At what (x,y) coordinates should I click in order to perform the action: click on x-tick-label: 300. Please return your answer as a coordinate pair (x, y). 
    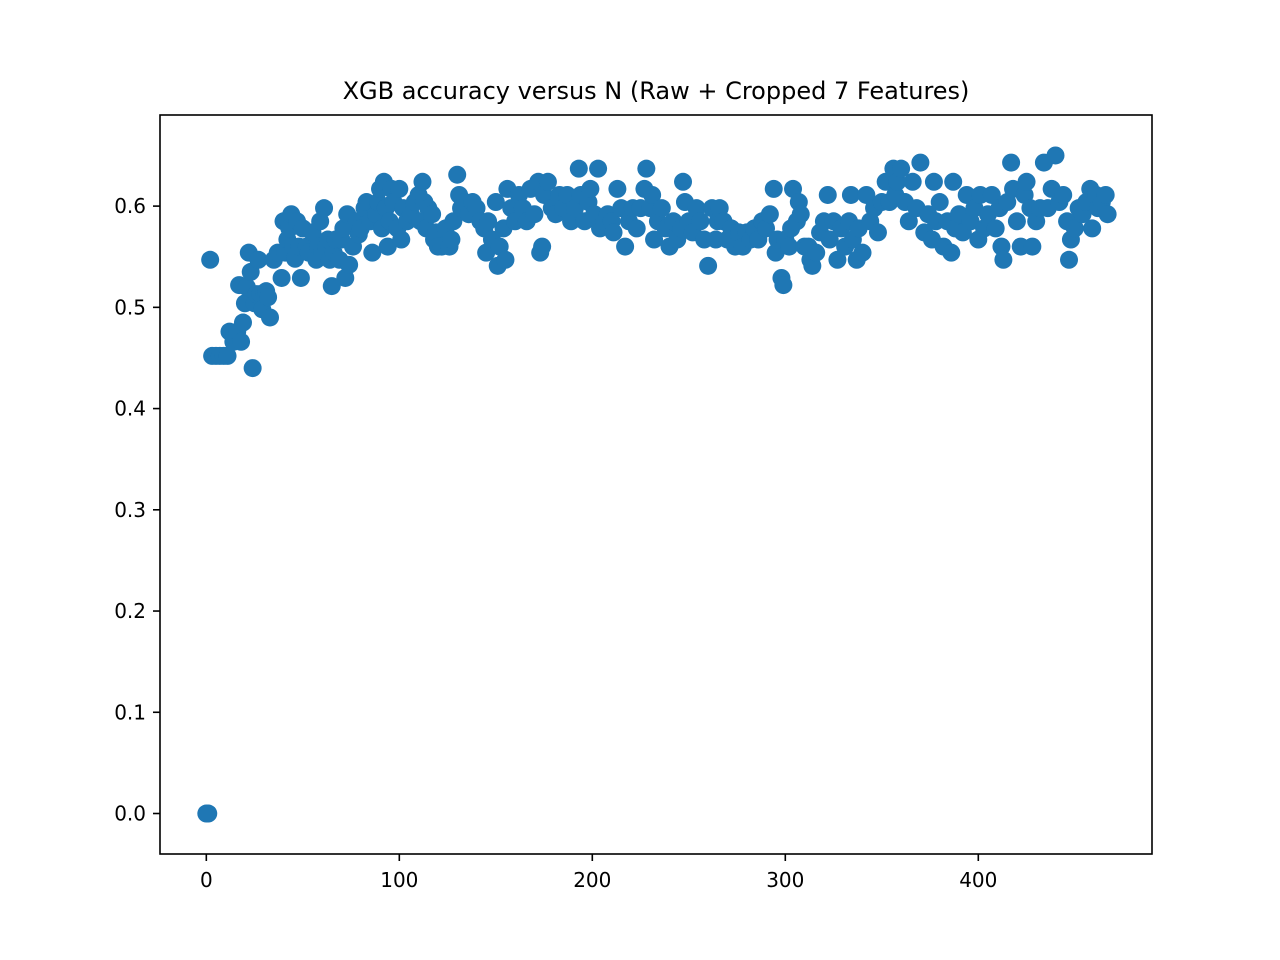
    Looking at the image, I should click on (785, 880).